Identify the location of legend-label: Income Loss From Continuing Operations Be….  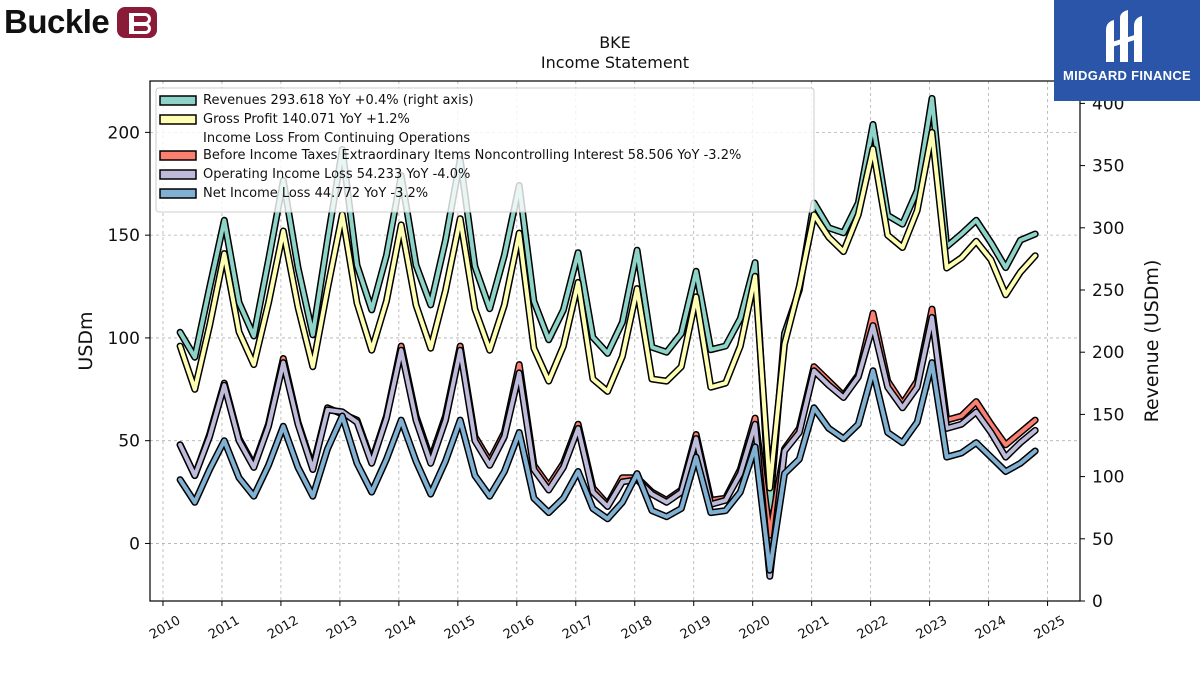
(472, 147).